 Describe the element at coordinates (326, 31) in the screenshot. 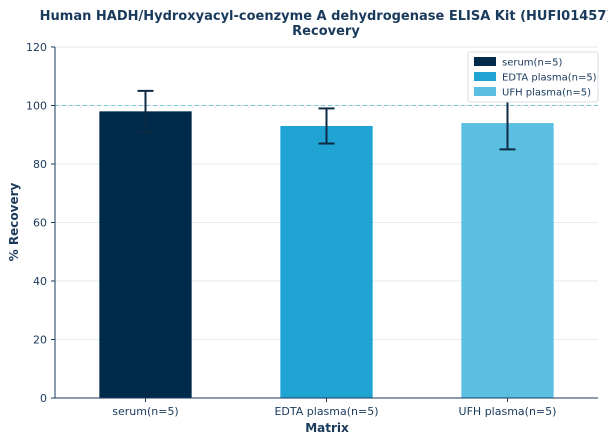

I see `chart-subtitle: Recovery` at that location.